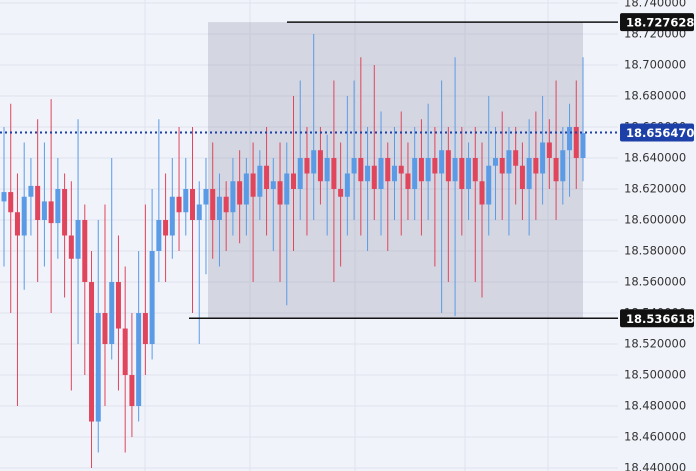 The width and height of the screenshot is (696, 471). What do you see at coordinates (655, 4) in the screenshot?
I see `y-tick-label: 18.740000` at bounding box center [655, 4].